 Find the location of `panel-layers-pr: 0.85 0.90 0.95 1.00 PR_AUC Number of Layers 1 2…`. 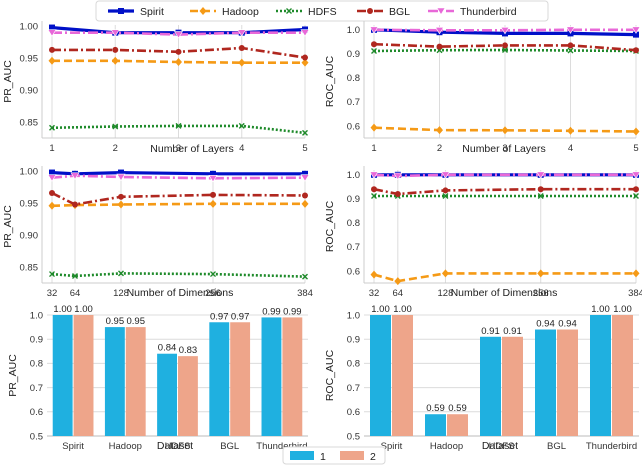

panel-layers-pr: 0.85 0.90 0.95 1.00 PR_AUC Number of Layers 1 2… is located at coordinates (156, 88).